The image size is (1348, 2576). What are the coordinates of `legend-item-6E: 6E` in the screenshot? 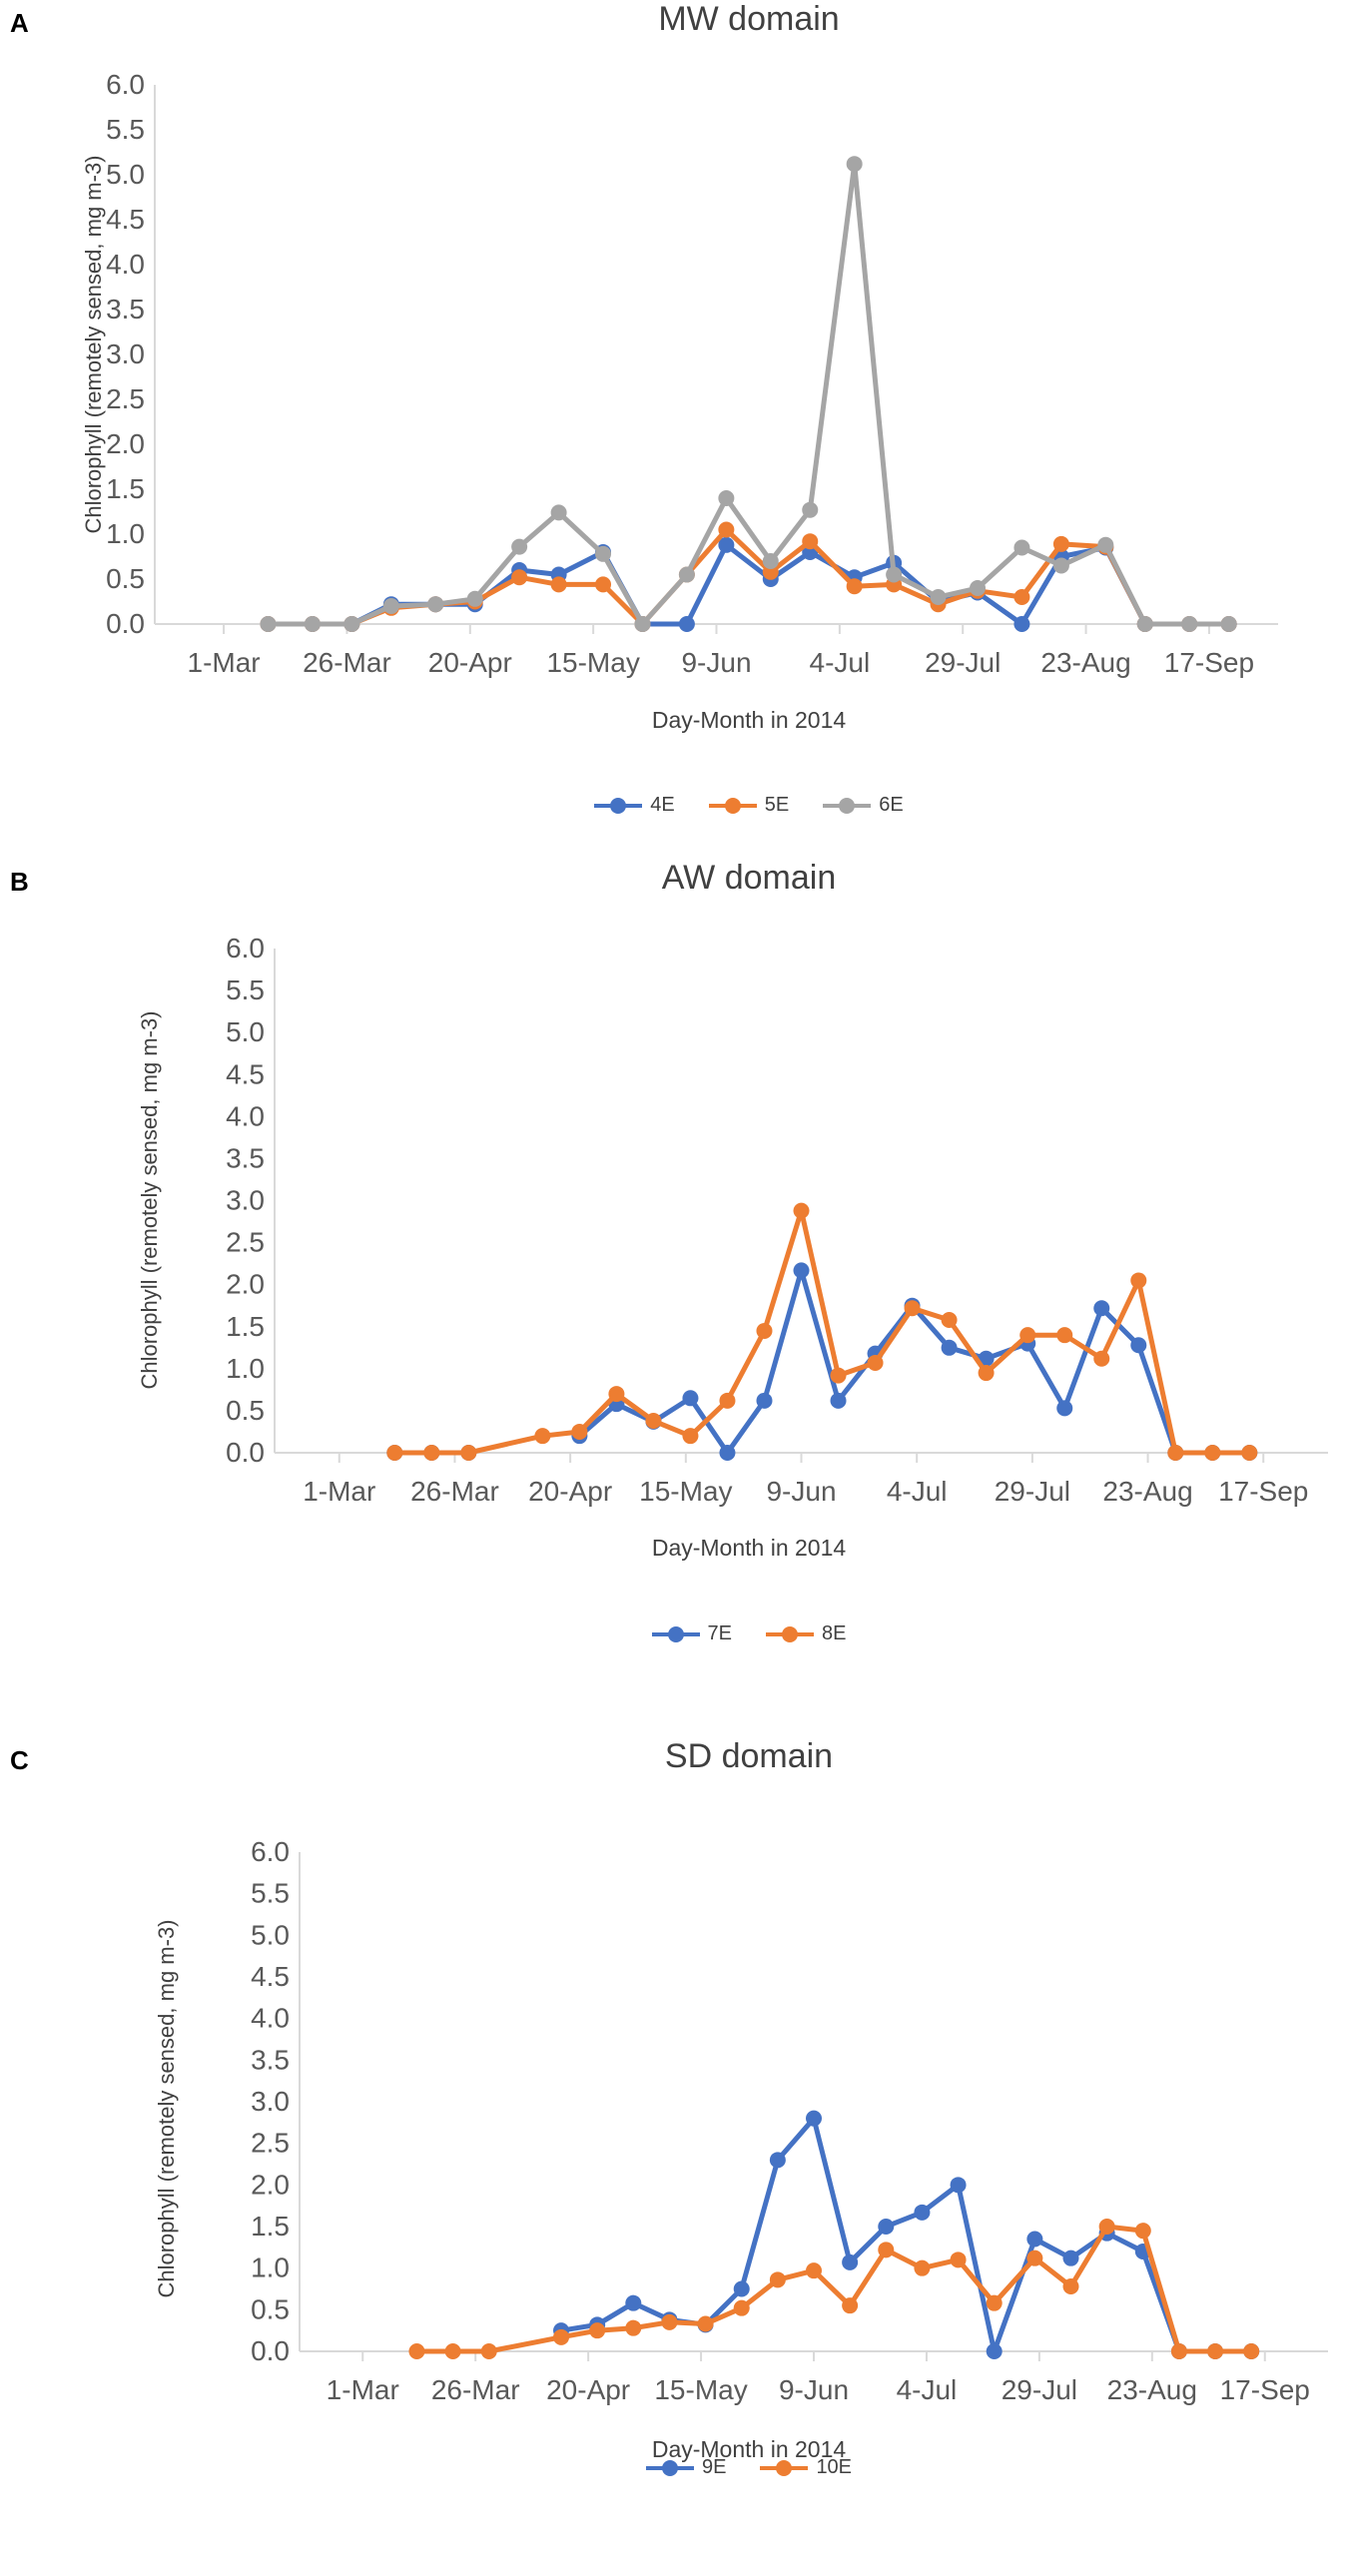 It's located at (864, 806).